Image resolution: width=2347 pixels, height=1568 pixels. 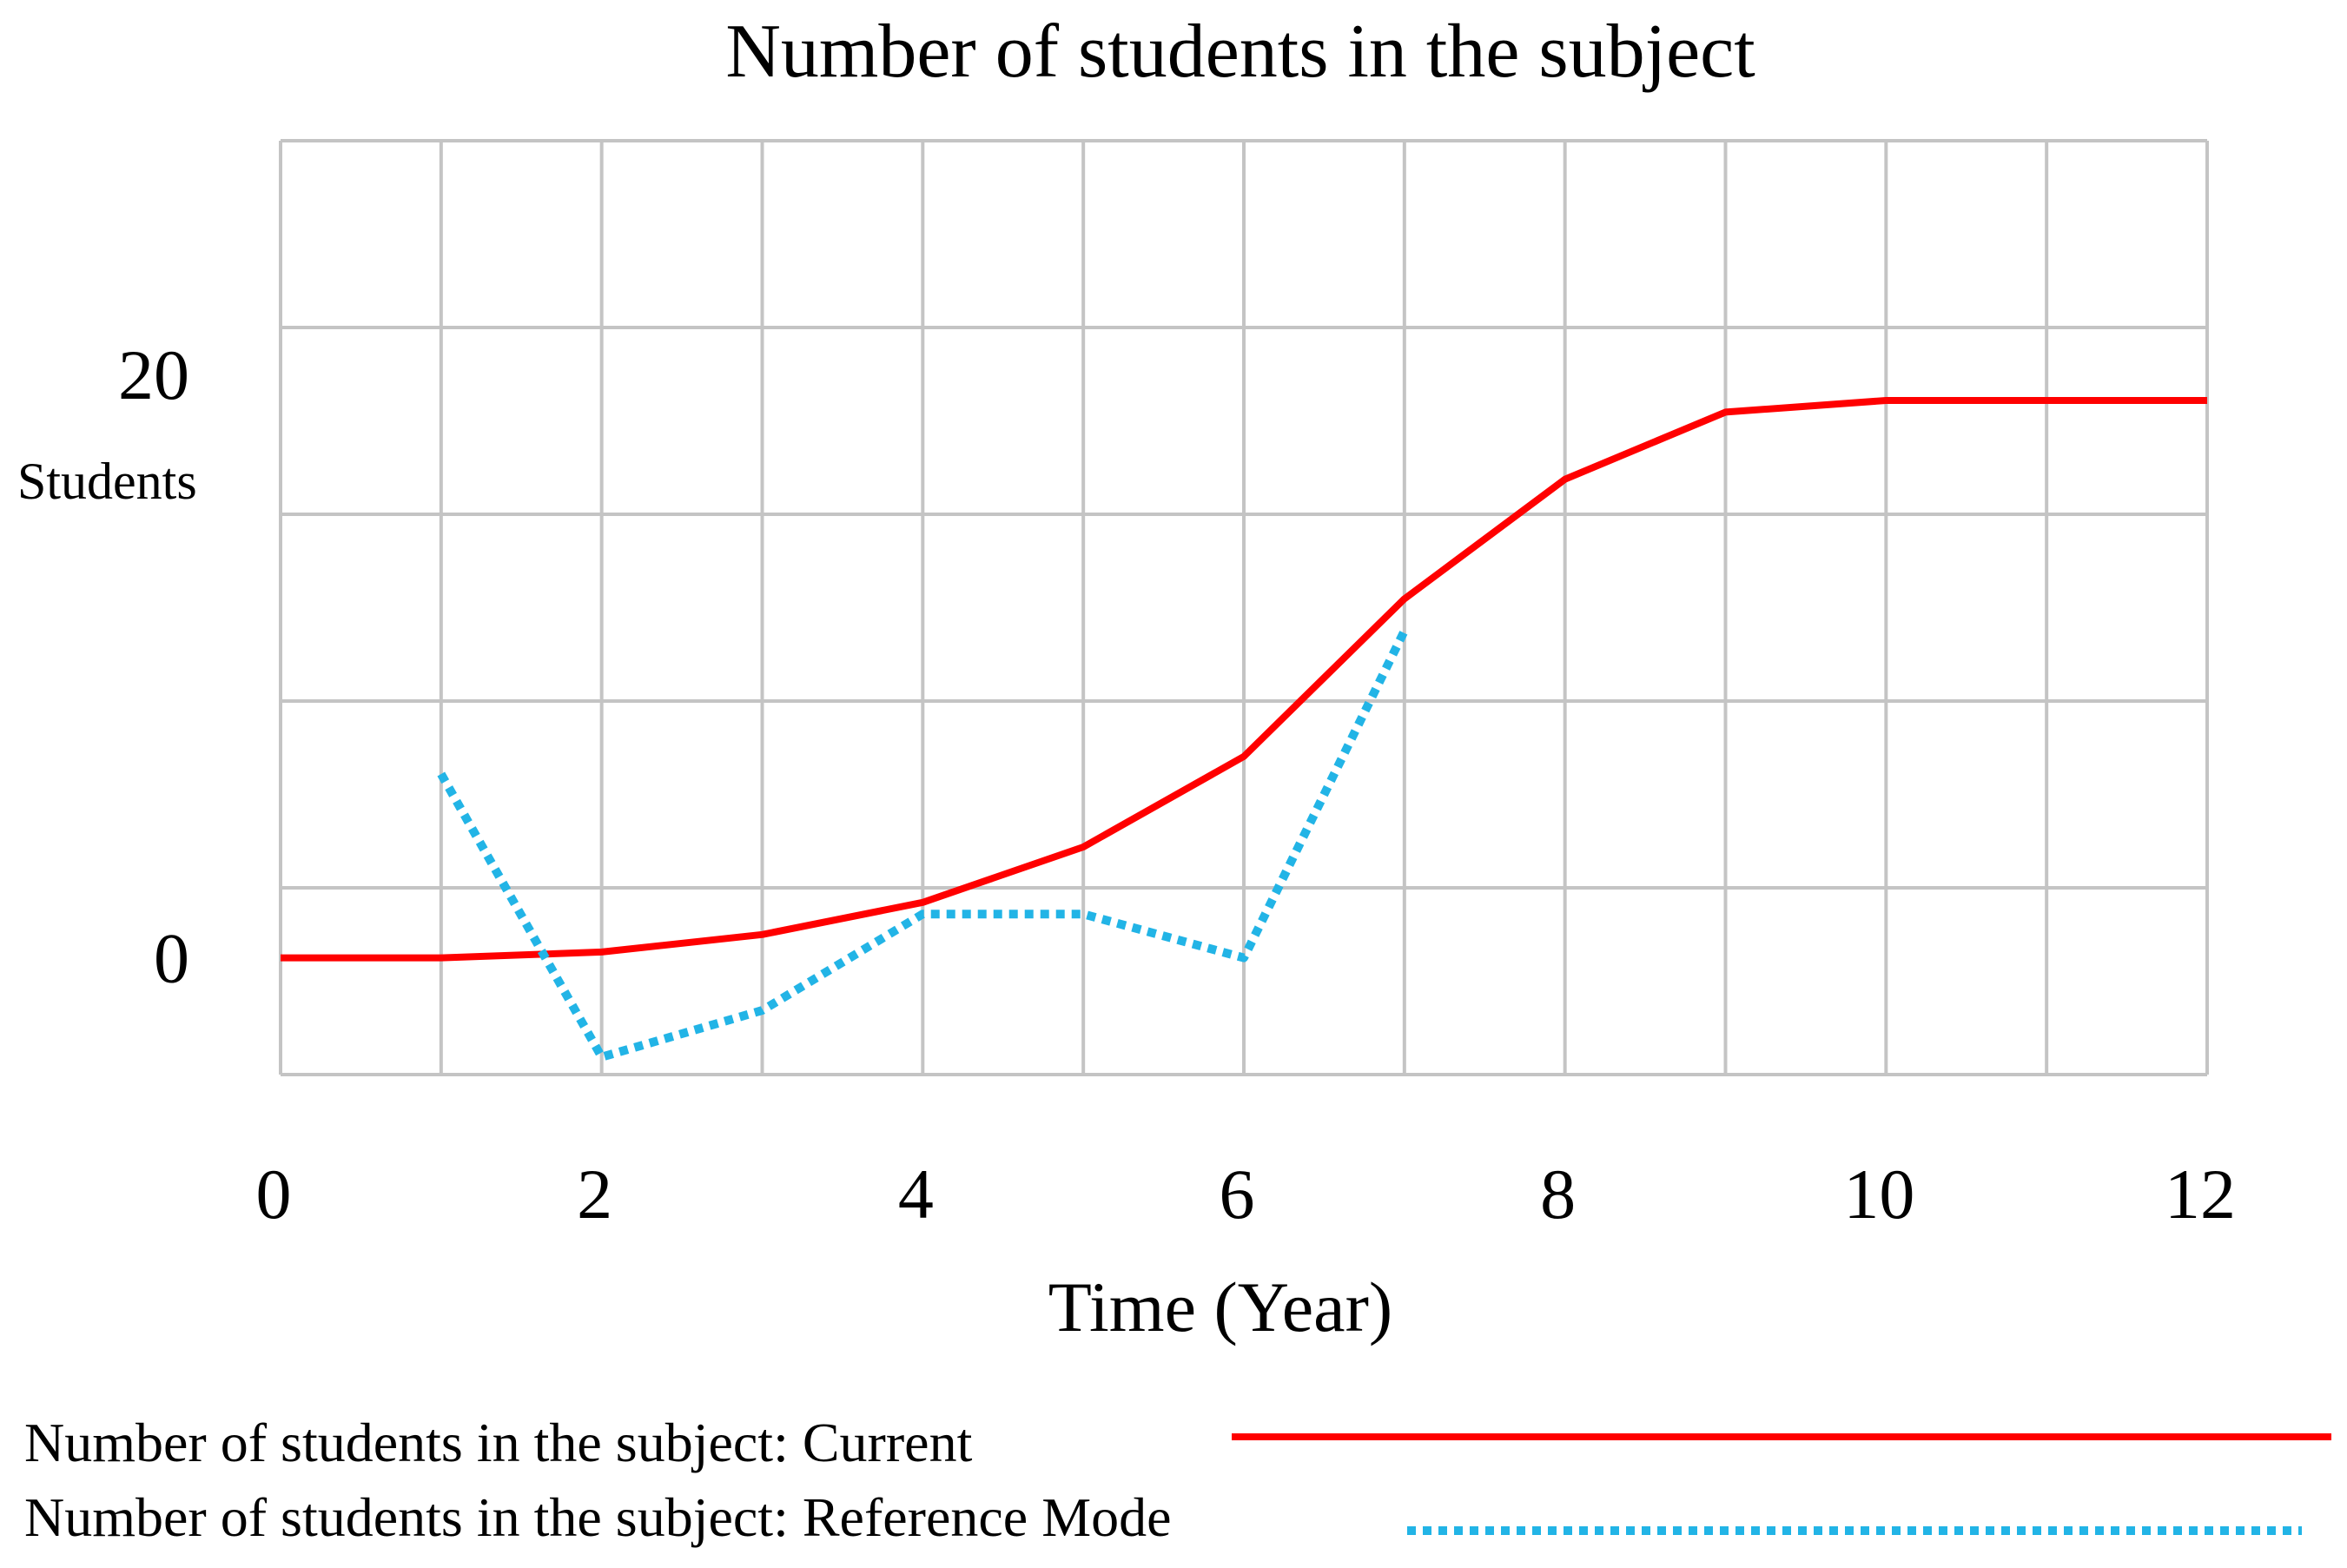 What do you see at coordinates (1240, 52) in the screenshot?
I see `chart-title: Number of students in the subject` at bounding box center [1240, 52].